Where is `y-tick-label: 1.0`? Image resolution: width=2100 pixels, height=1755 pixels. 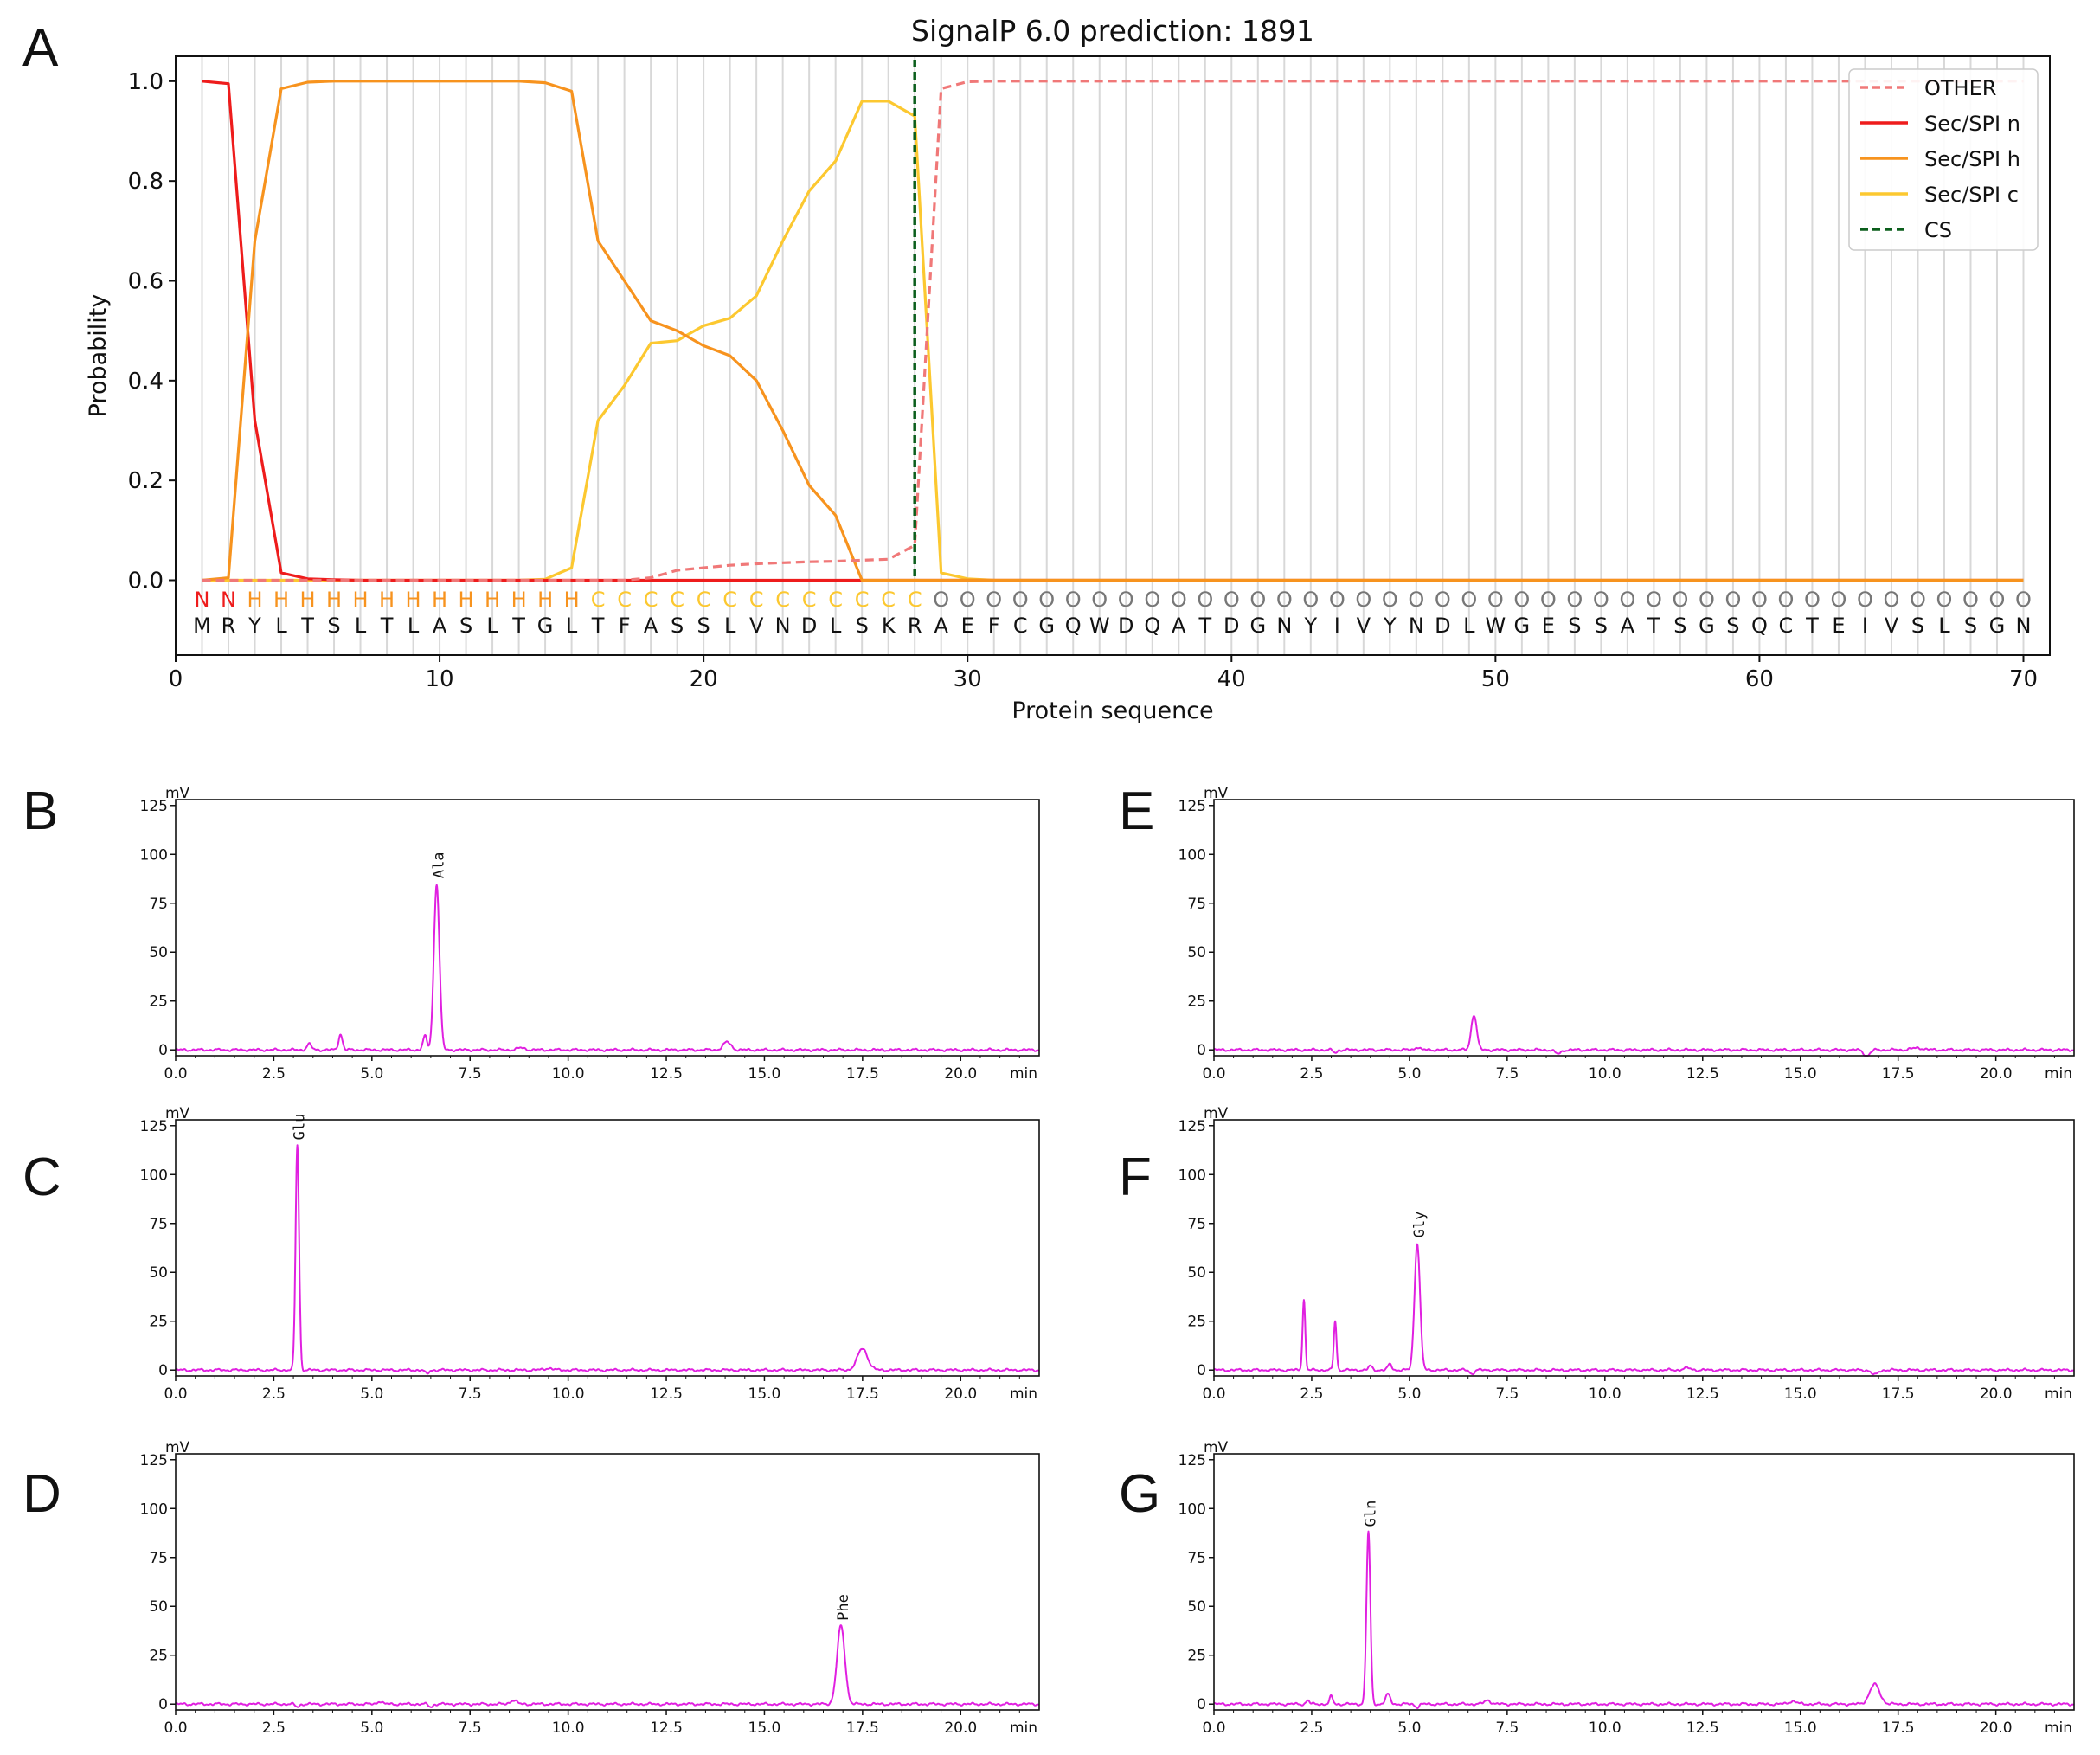 y-tick-label: 1.0 is located at coordinates (146, 82).